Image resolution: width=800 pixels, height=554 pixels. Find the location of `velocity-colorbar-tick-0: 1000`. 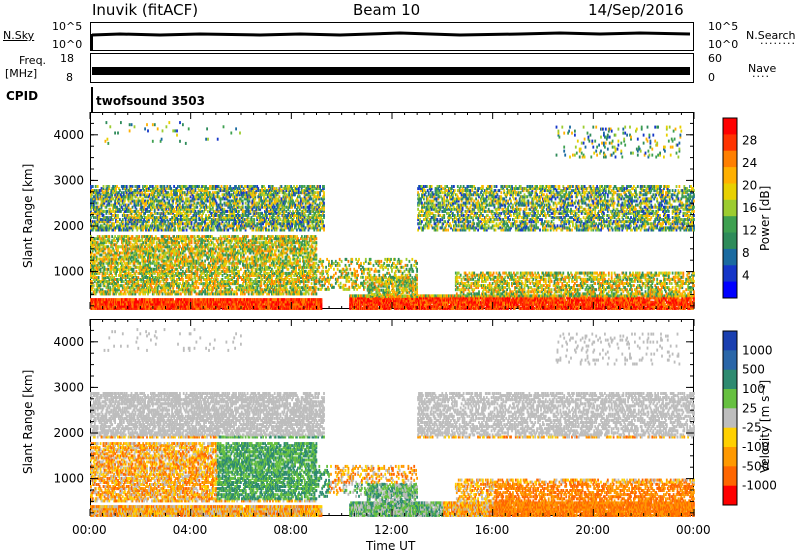

velocity-colorbar-tick-0: 1000 is located at coordinates (757, 350).